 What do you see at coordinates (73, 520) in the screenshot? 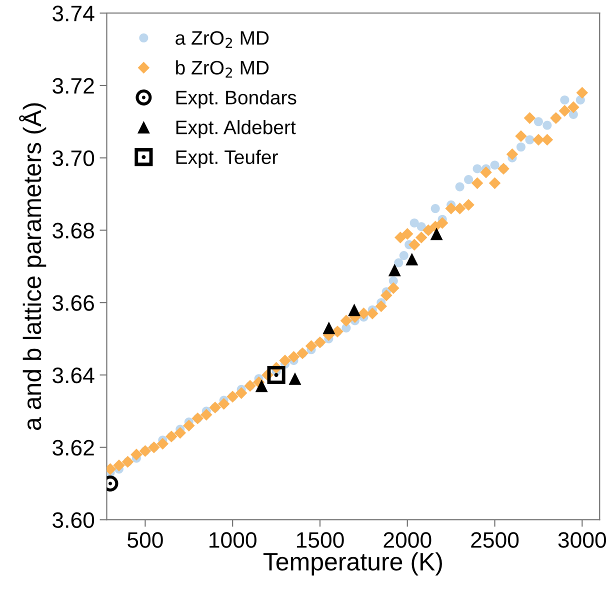
I see `y-tick-label: 3.60` at bounding box center [73, 520].